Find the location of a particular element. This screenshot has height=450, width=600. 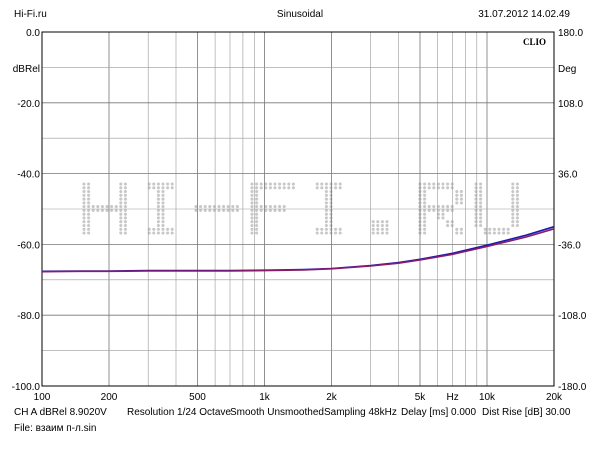

sampling-info: Sampling 48kHz is located at coordinates (360, 412).